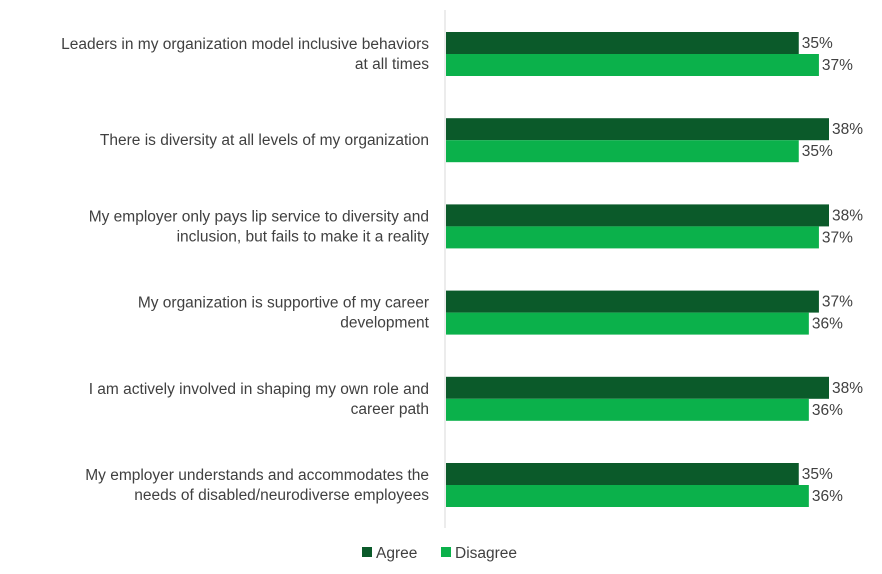  What do you see at coordinates (390, 409) in the screenshot?
I see `category-label: career path` at bounding box center [390, 409].